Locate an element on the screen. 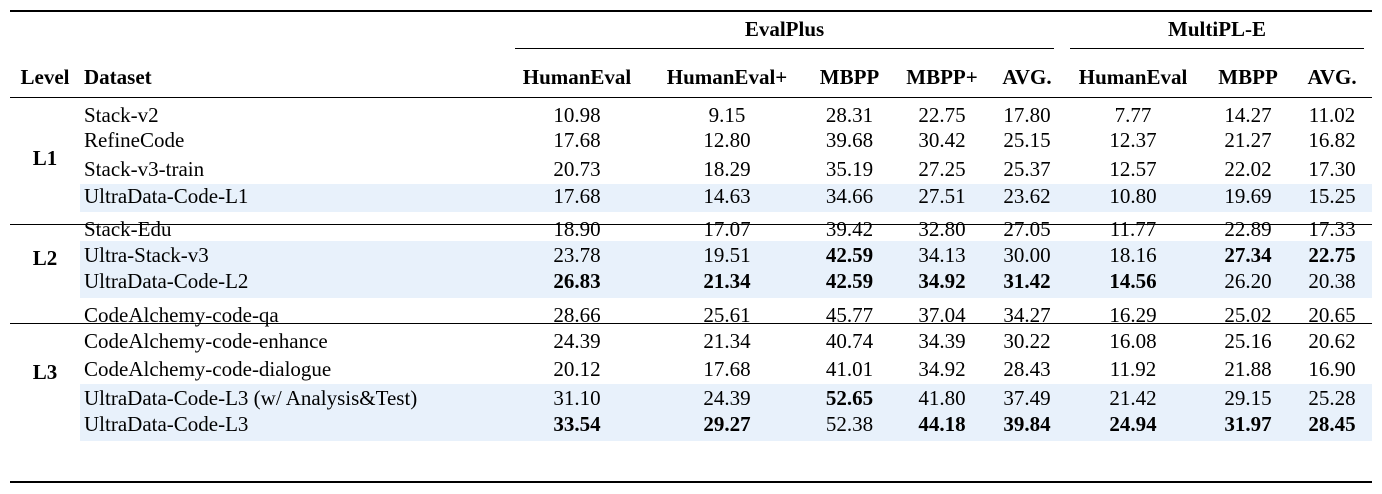 The width and height of the screenshot is (1382, 494). metric-cell: 14.63 is located at coordinates (727, 198).